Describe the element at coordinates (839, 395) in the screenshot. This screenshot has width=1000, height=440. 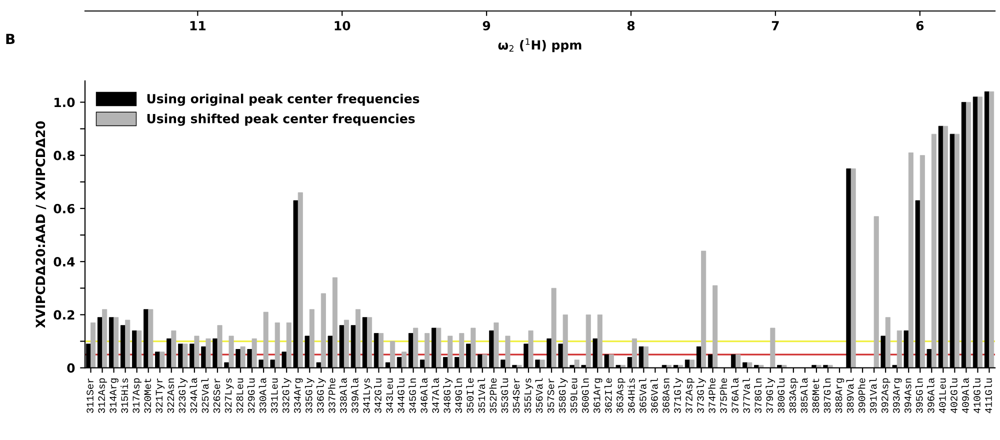
I see `x-tick-label: 388Arg` at that location.